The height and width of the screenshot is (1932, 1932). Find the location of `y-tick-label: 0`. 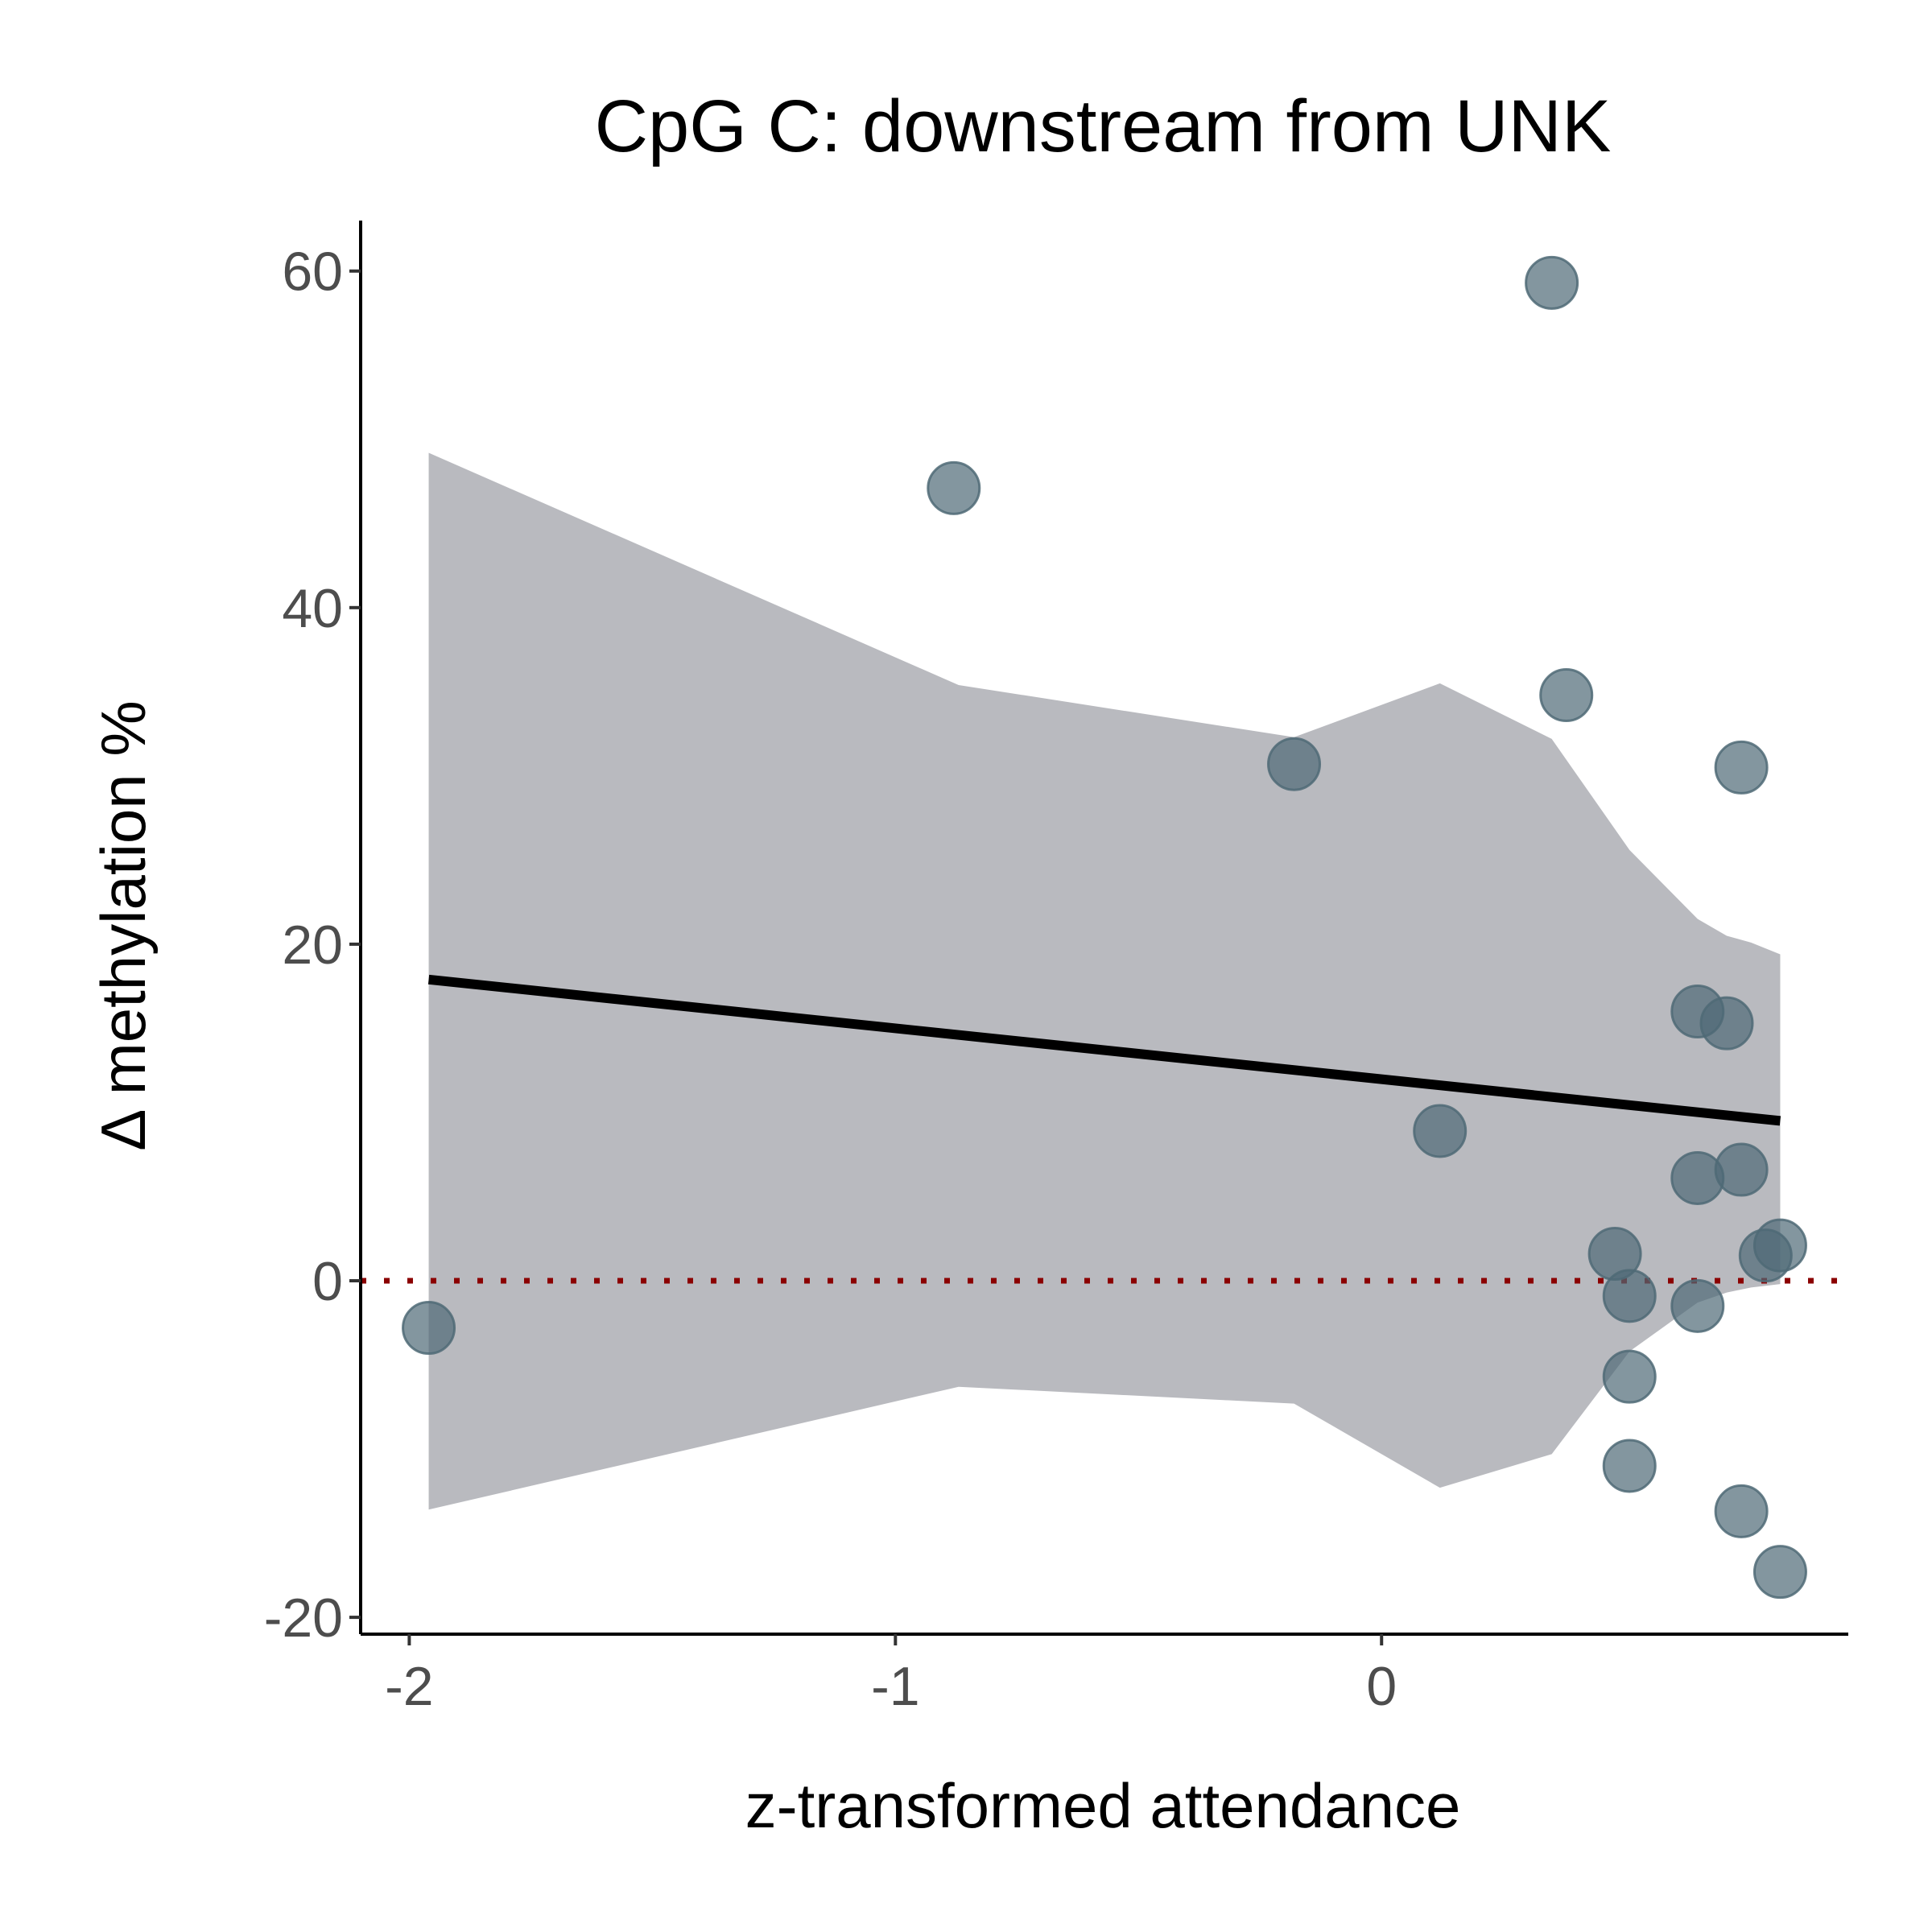

y-tick-label: 0 is located at coordinates (327, 1281).